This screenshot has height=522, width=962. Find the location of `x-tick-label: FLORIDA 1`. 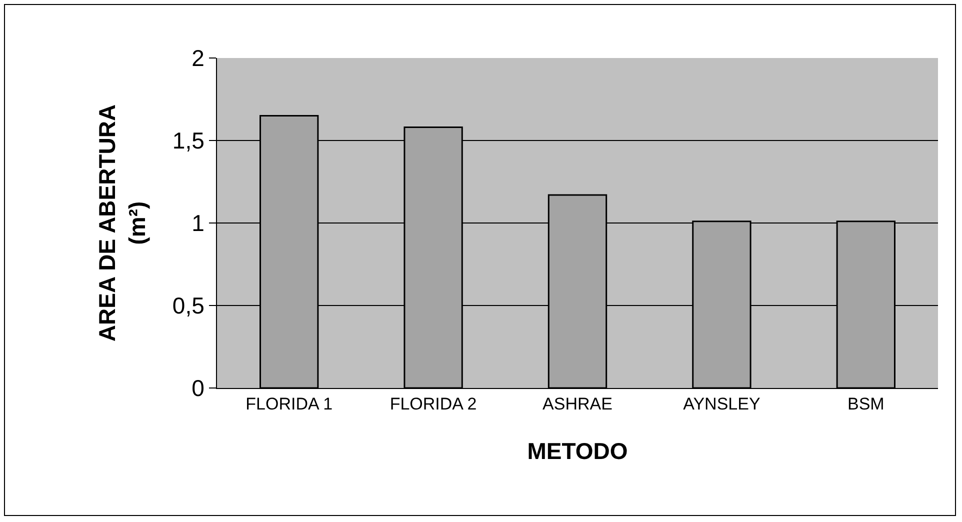

x-tick-label: FLORIDA 1 is located at coordinates (289, 404).